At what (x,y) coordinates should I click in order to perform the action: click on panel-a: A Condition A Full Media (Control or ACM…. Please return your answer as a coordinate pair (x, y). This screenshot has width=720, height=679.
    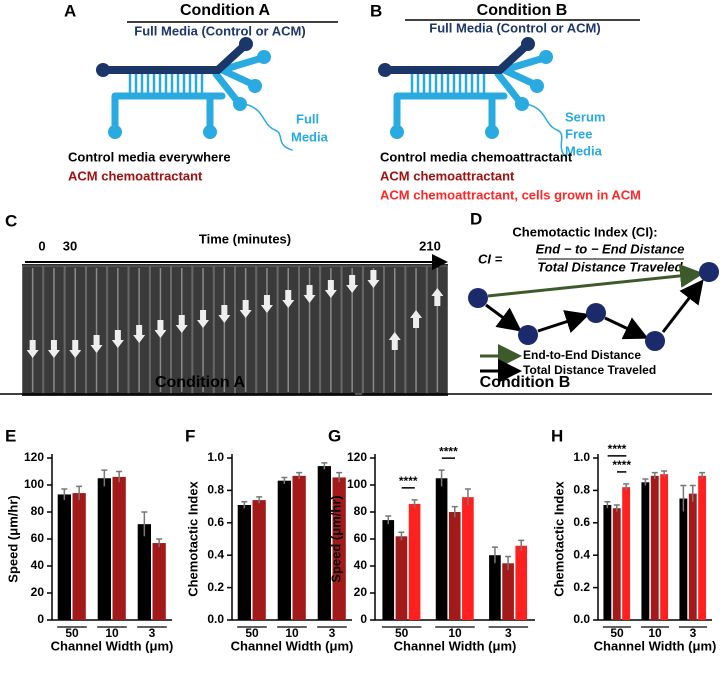
    Looking at the image, I should click on (201, 92).